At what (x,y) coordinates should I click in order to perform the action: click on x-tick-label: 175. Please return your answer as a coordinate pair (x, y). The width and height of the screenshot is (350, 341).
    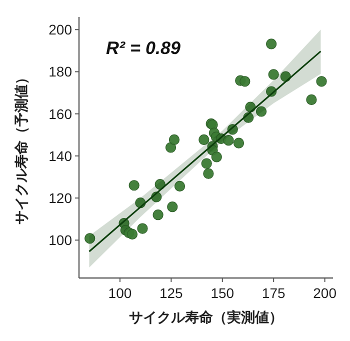
    Looking at the image, I should click on (274, 293).